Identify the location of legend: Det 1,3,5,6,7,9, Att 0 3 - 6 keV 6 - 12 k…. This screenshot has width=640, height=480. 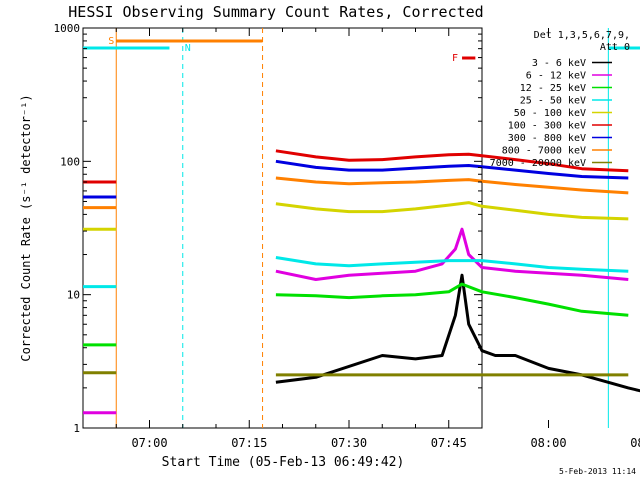
(560, 99).